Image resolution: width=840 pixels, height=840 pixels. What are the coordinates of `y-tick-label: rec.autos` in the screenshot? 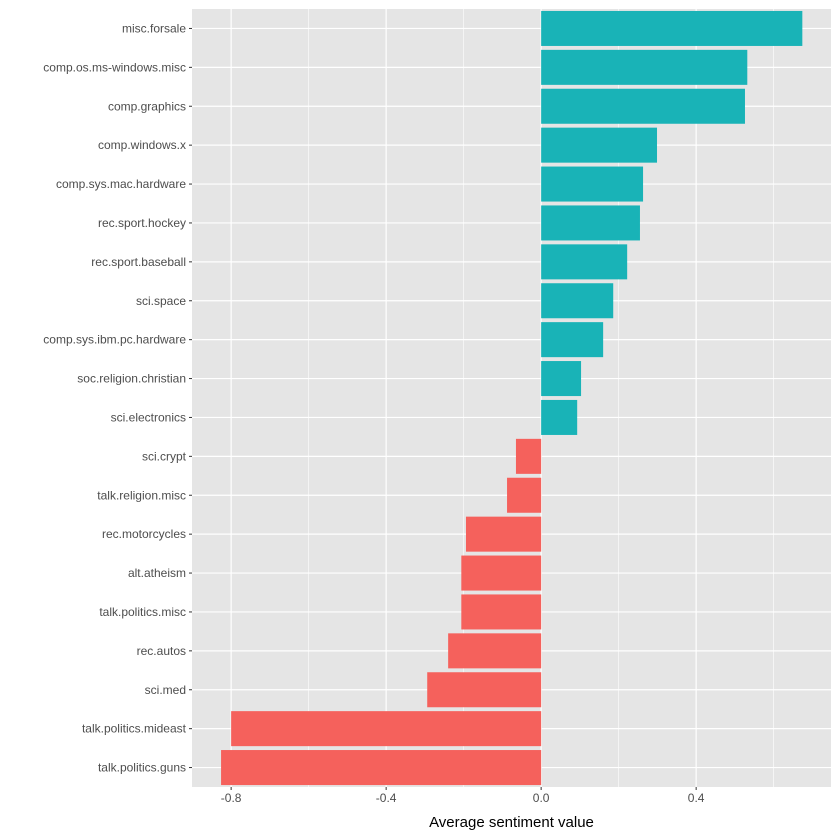 It's located at (161, 651).